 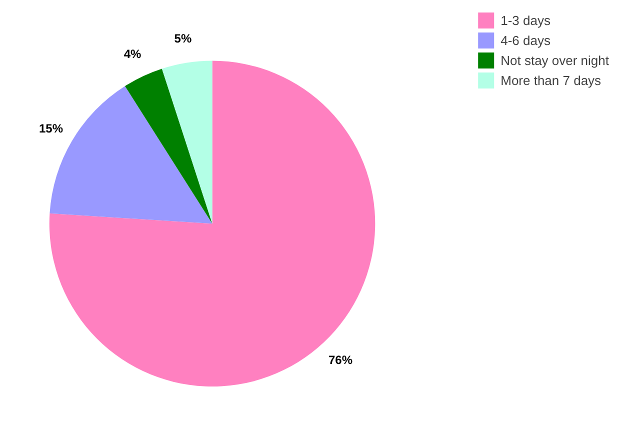 What do you see at coordinates (551, 80) in the screenshot?
I see `legend-label: More than 7 days` at bounding box center [551, 80].